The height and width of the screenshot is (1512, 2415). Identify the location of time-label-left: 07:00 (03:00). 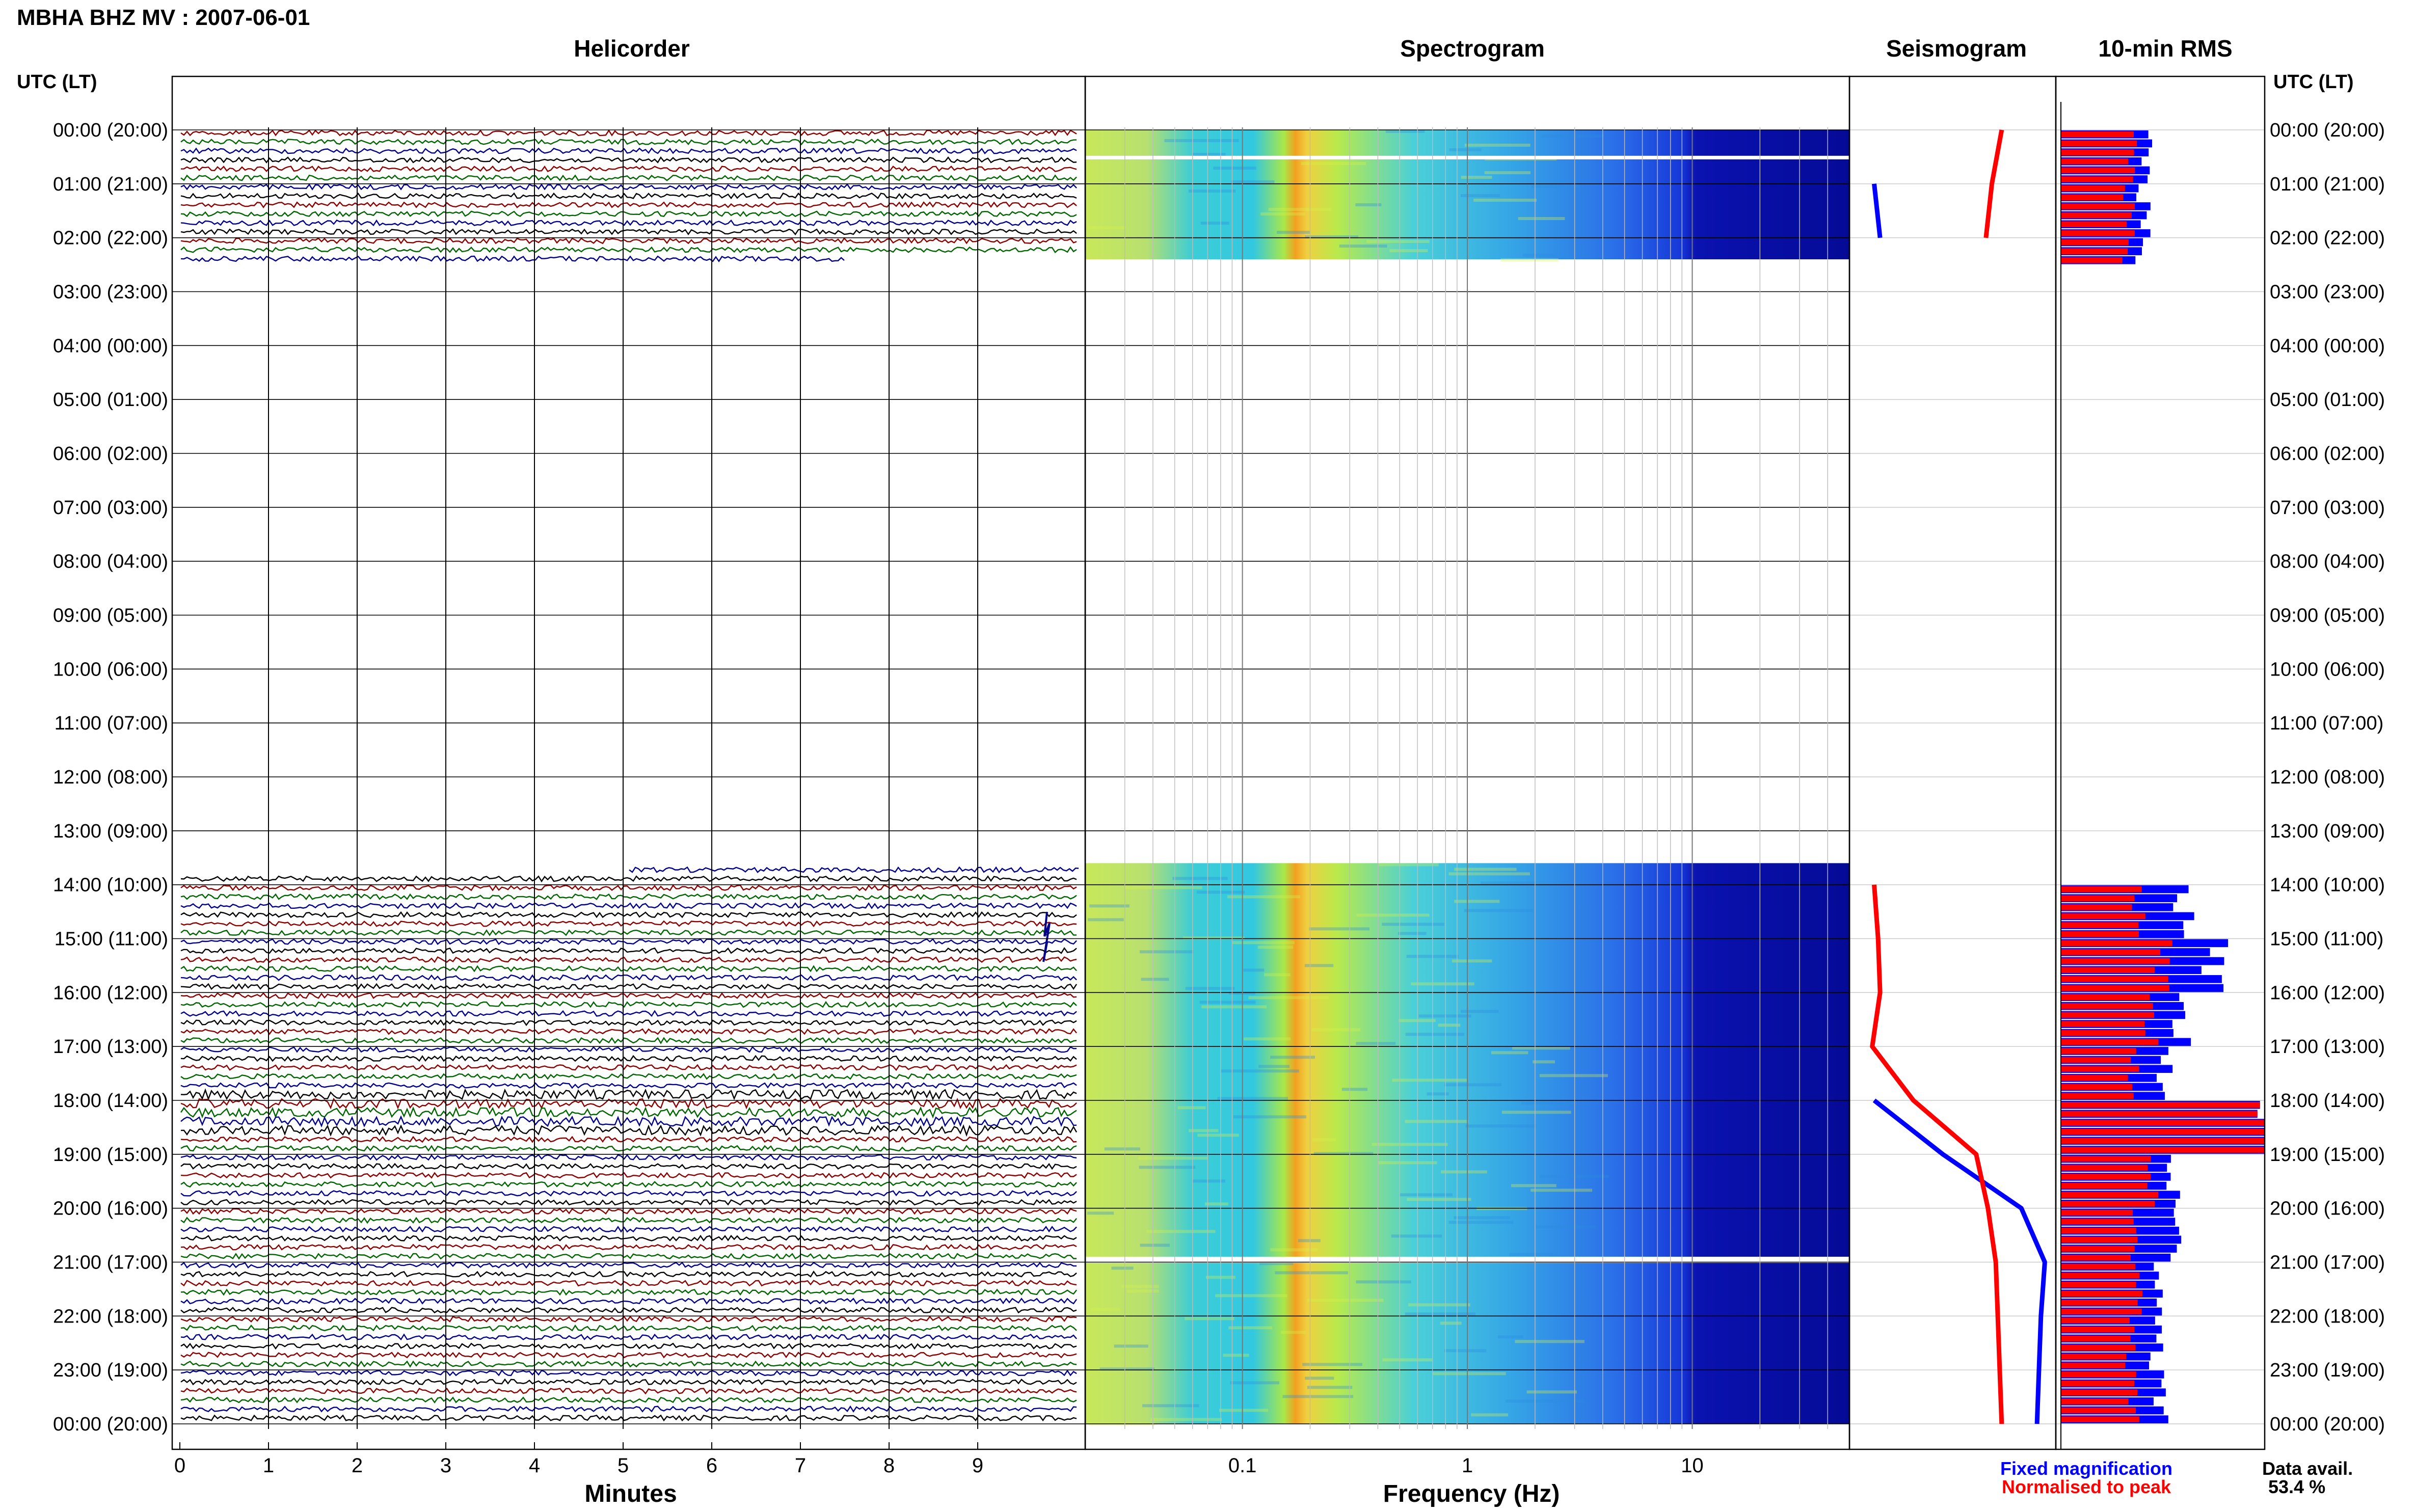
(110, 508).